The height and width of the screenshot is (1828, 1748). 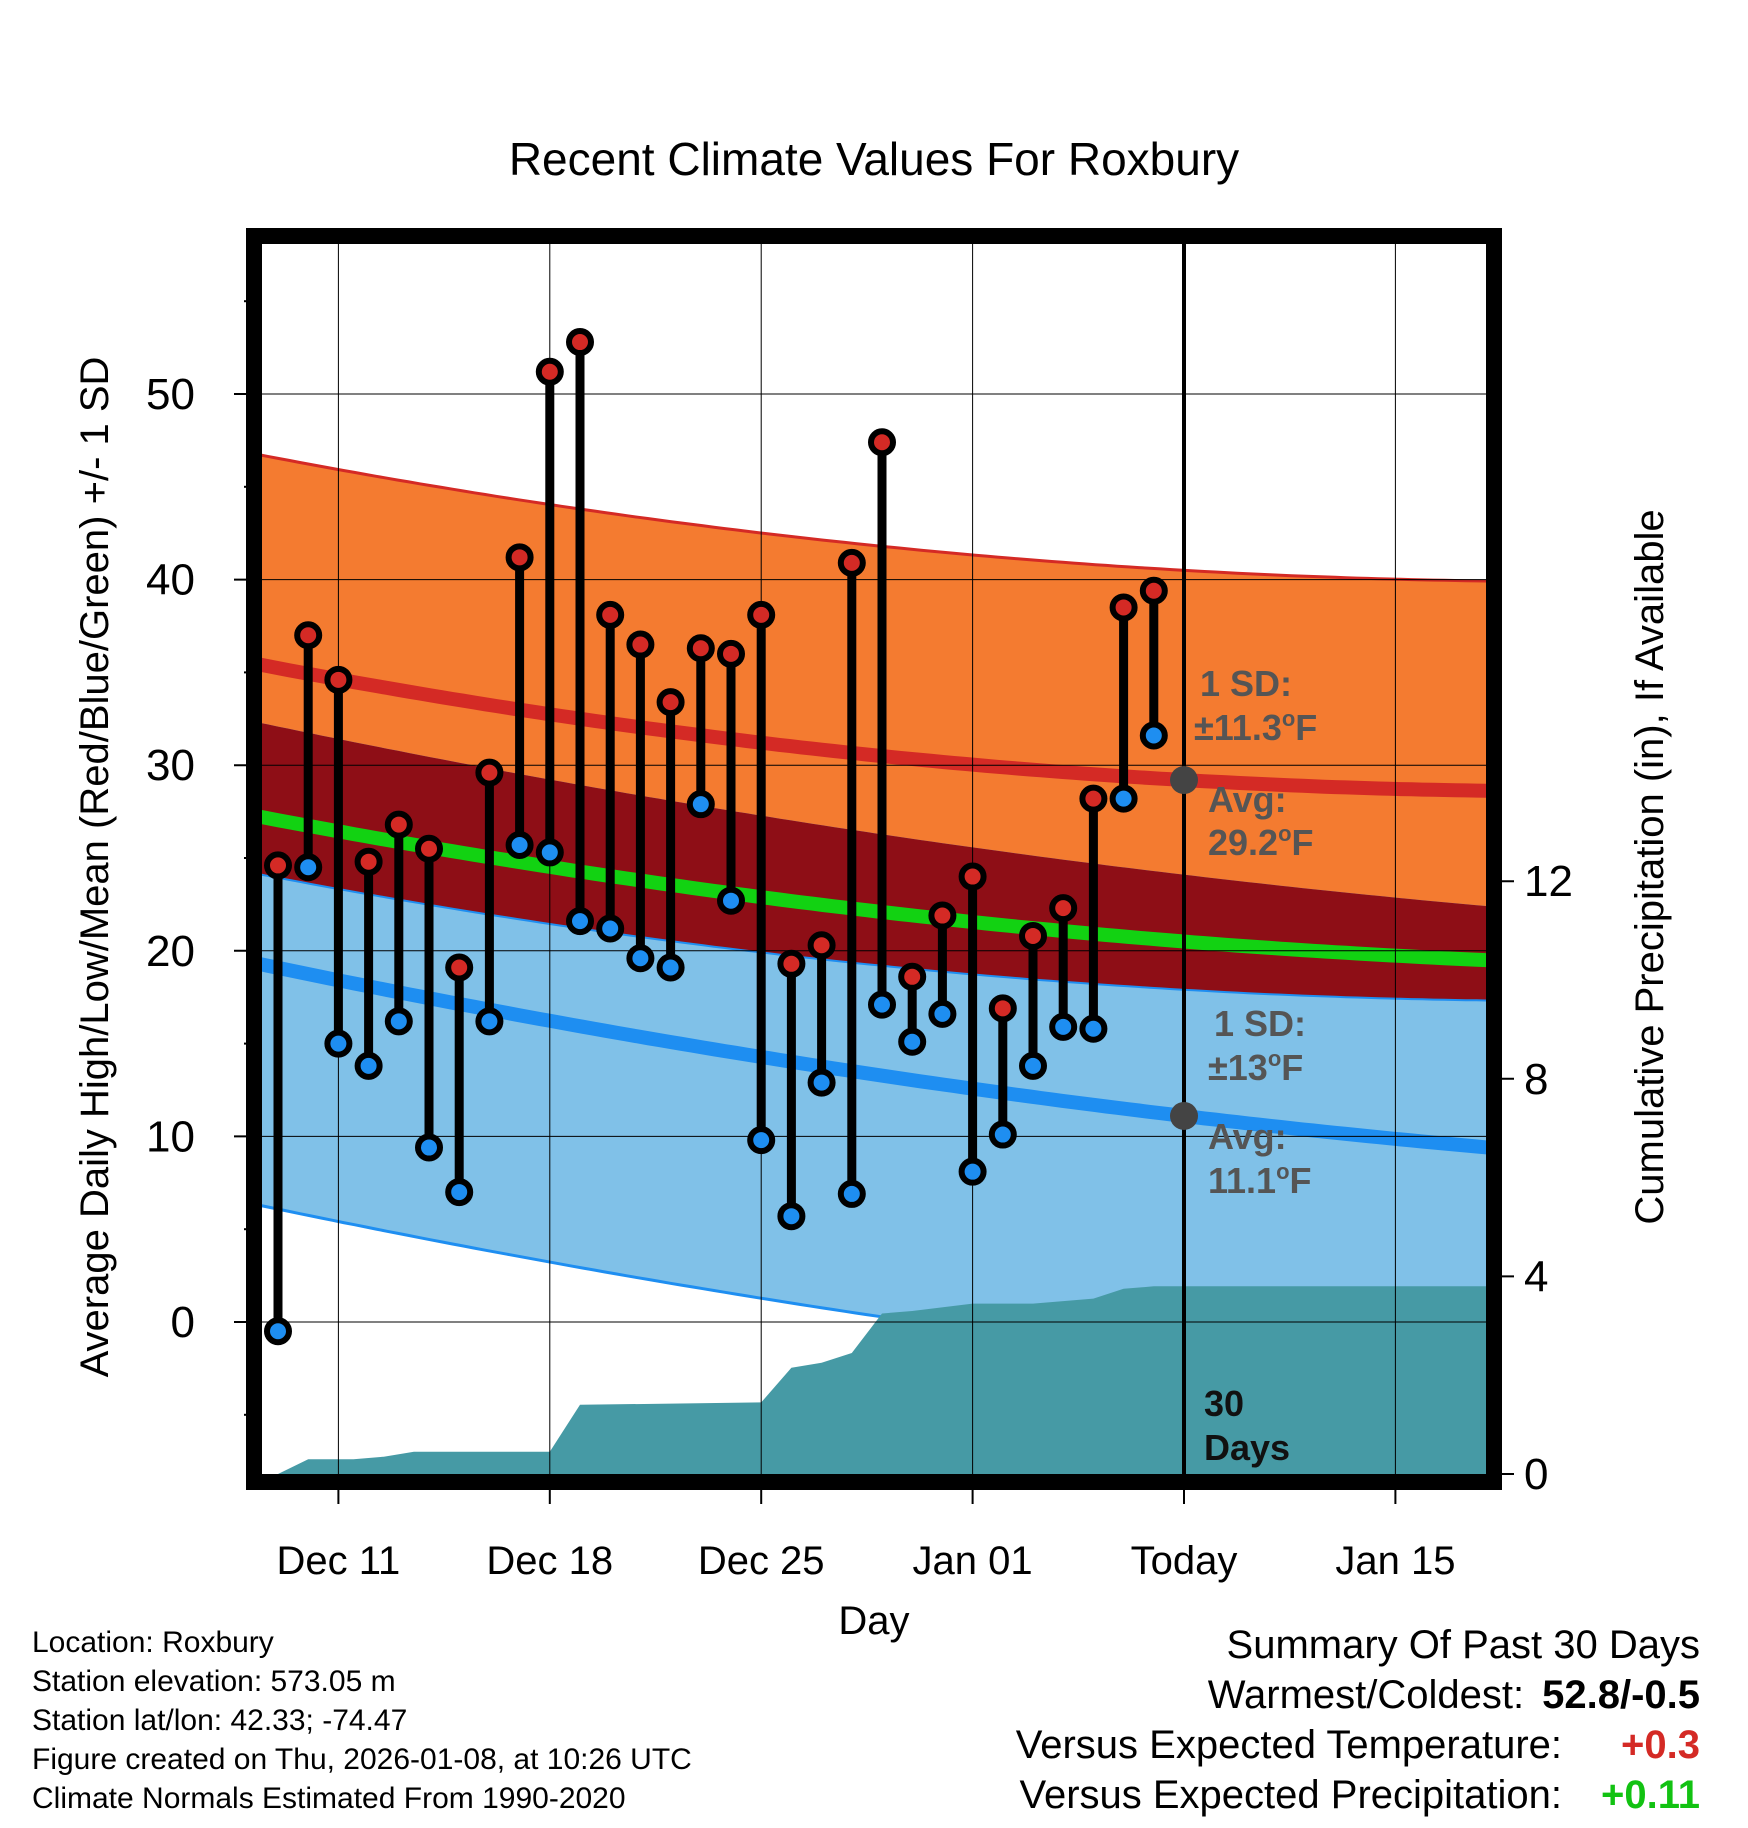 I want to click on low-avg-value: 11.1oF, so click(x=1260, y=1180).